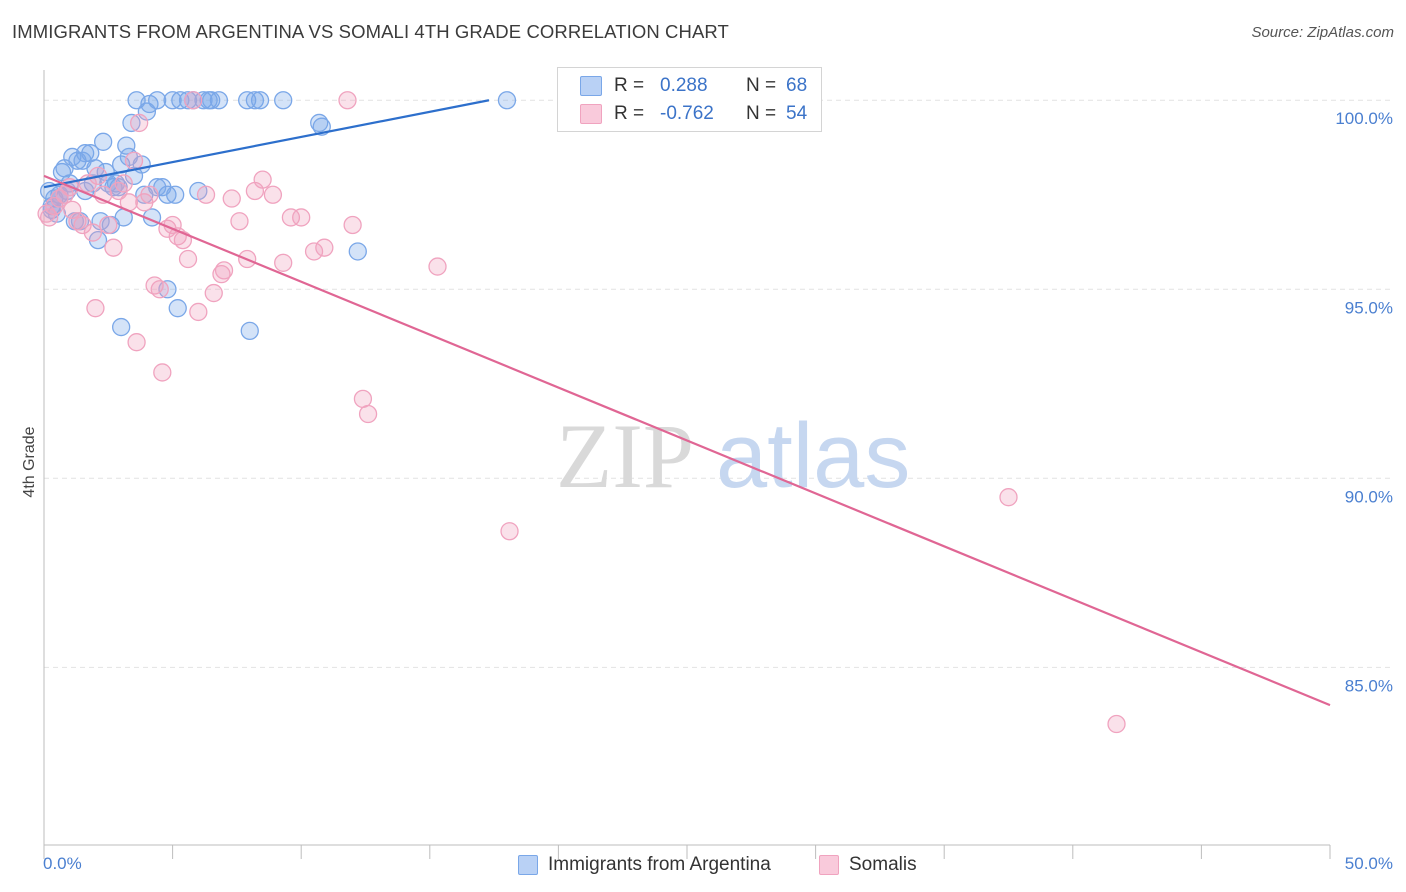 This screenshot has height=892, width=1406. What do you see at coordinates (62, 863) in the screenshot?
I see `x-tick-label-min: 0.0%` at bounding box center [62, 863].